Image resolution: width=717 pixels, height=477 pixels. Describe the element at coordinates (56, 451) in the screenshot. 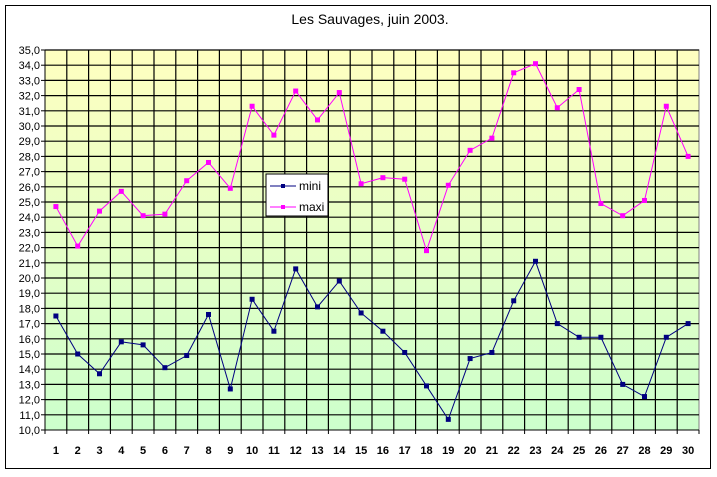

I see `x-tick-label: 1` at that location.